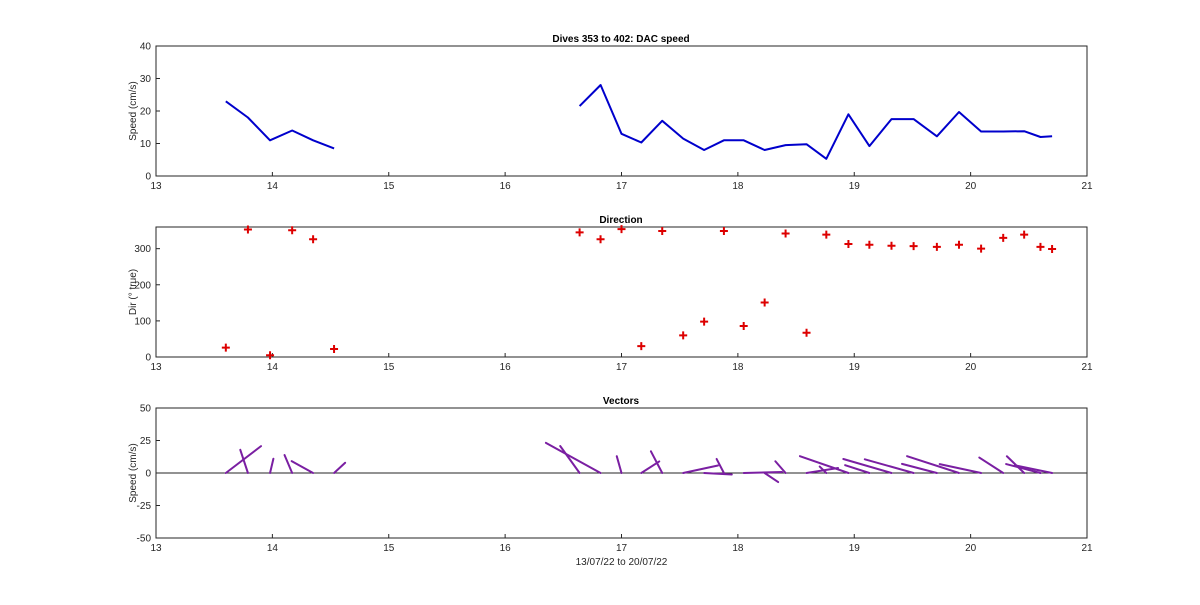  Describe the element at coordinates (621, 401) in the screenshot. I see `chart-title: Vectors` at that location.